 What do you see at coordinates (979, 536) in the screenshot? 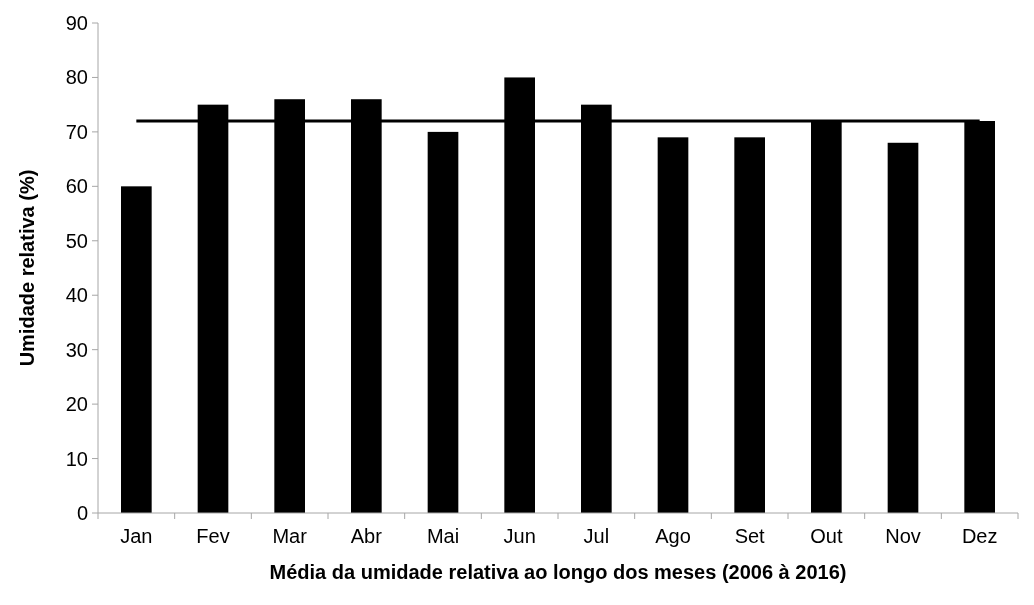
I see `x-tick-label: Dez` at bounding box center [979, 536].